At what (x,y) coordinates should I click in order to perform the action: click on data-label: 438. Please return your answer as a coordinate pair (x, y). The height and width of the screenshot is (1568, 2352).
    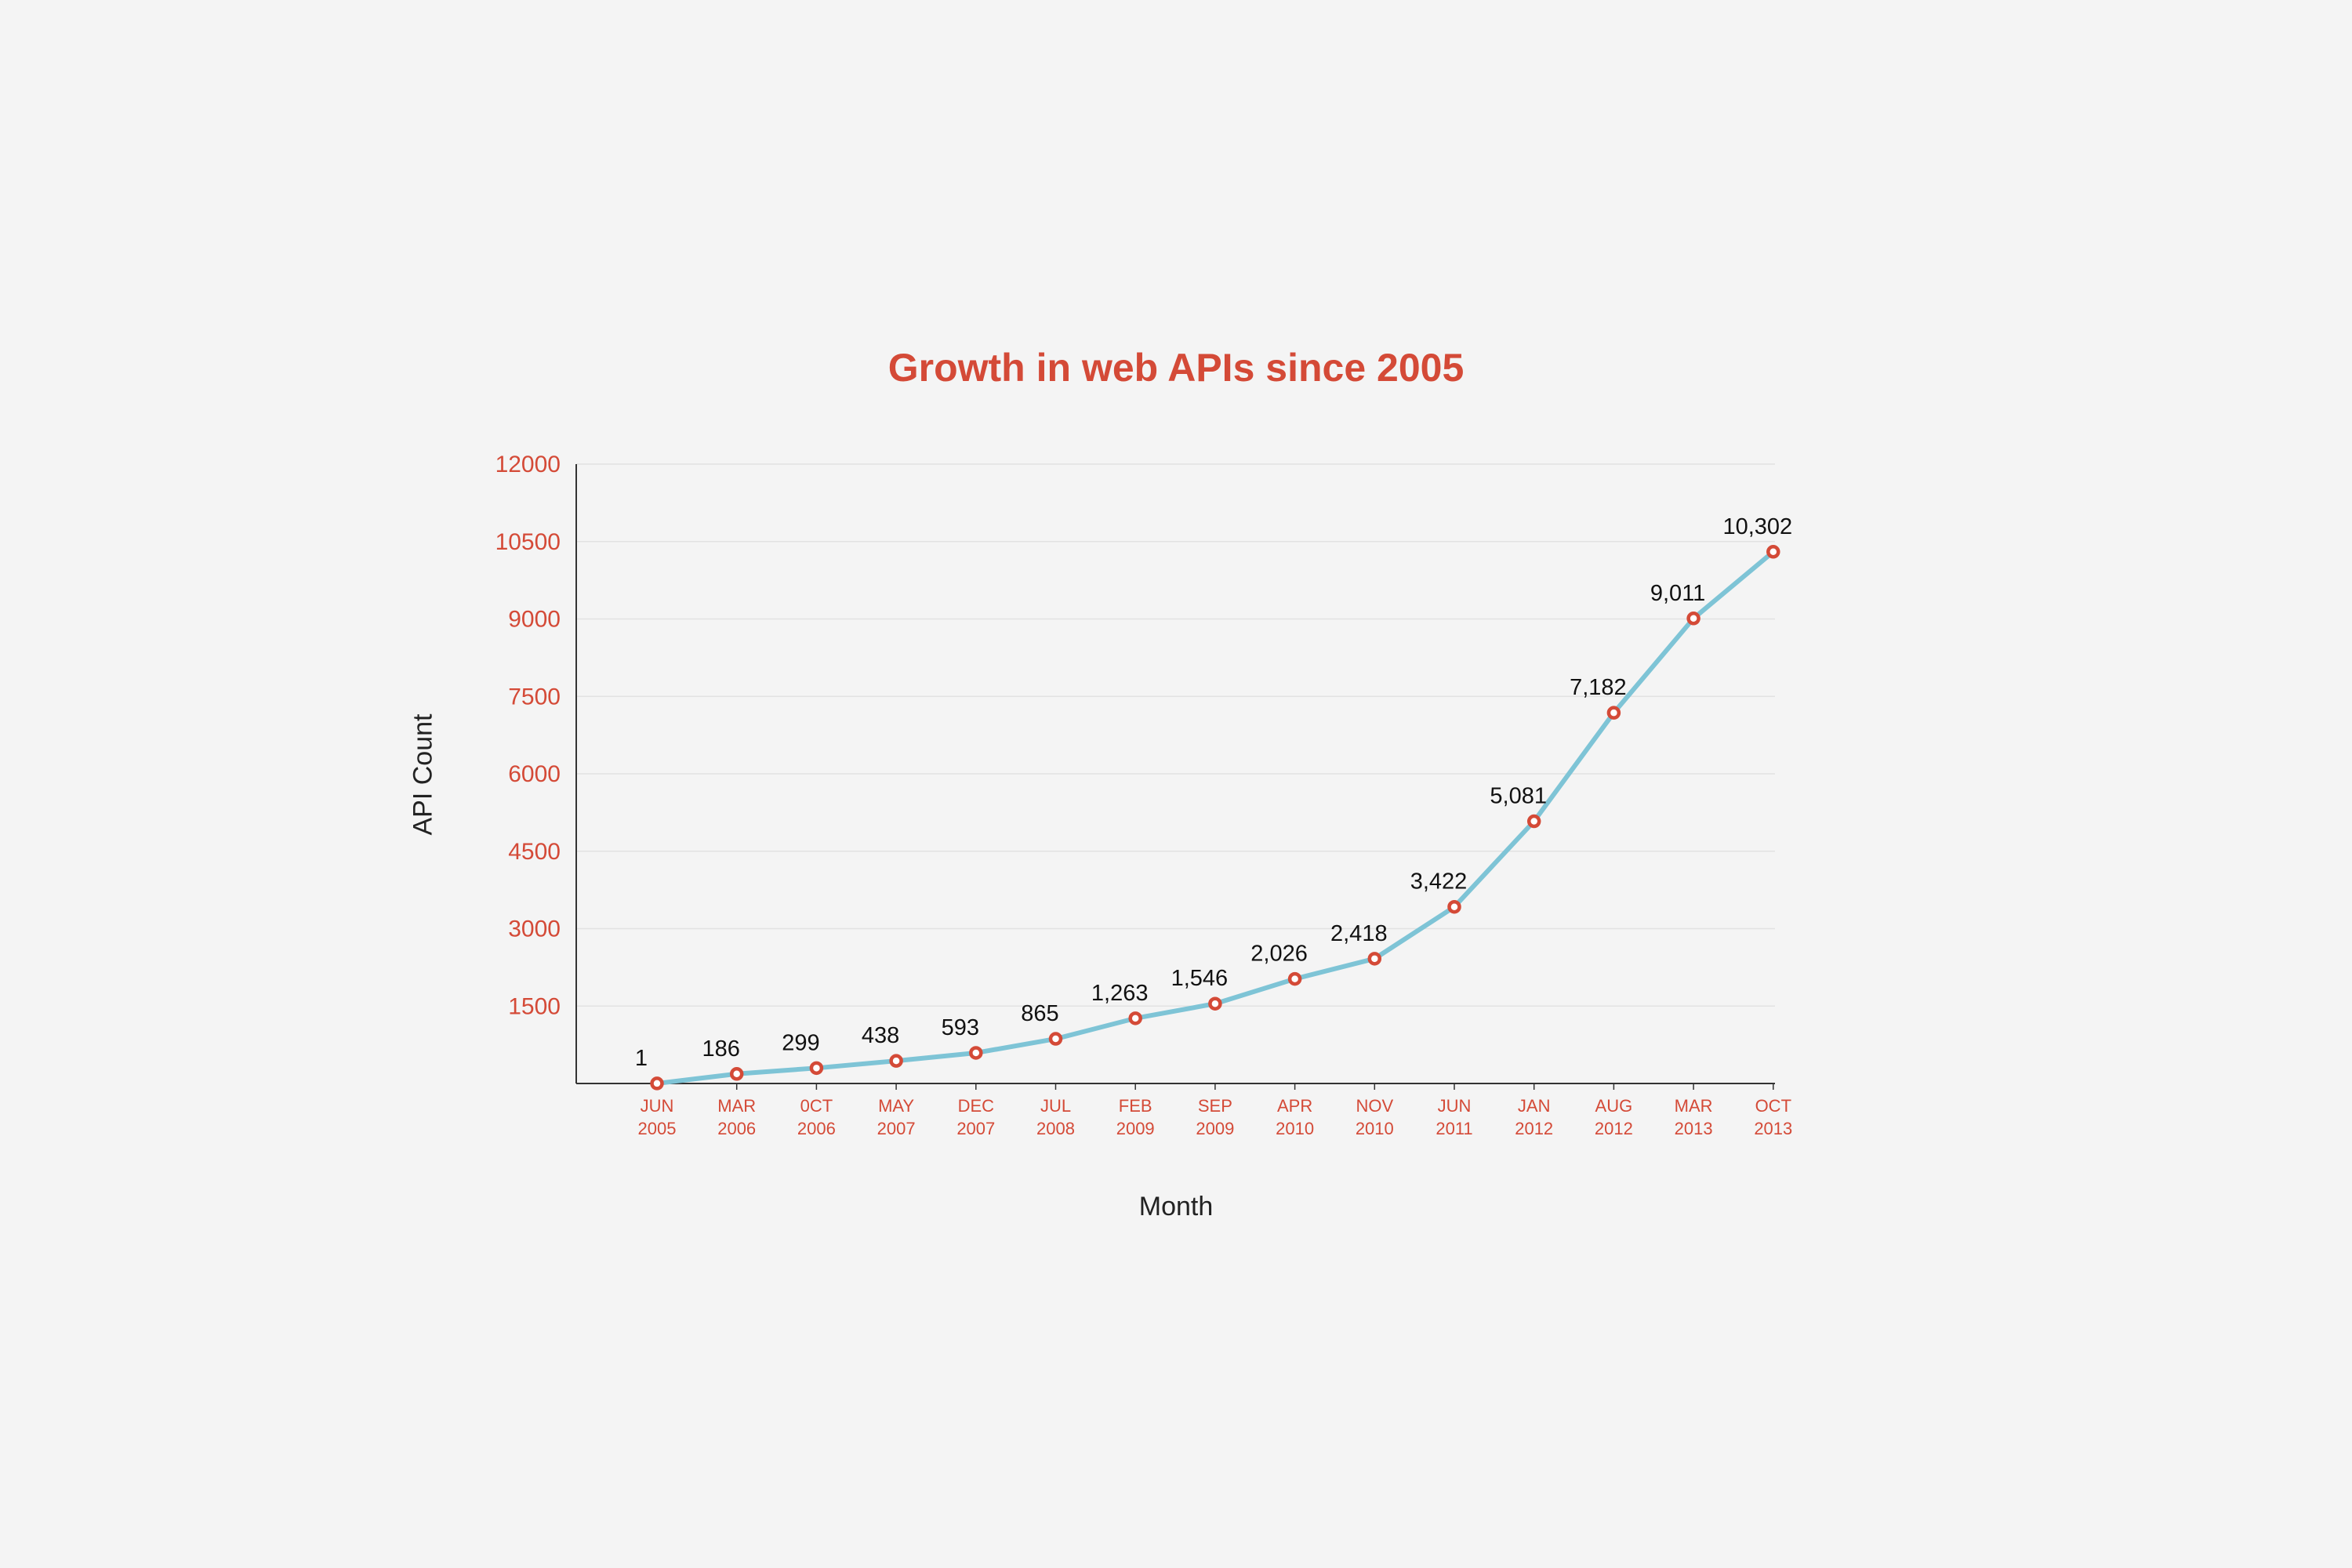
    Looking at the image, I should click on (881, 1035).